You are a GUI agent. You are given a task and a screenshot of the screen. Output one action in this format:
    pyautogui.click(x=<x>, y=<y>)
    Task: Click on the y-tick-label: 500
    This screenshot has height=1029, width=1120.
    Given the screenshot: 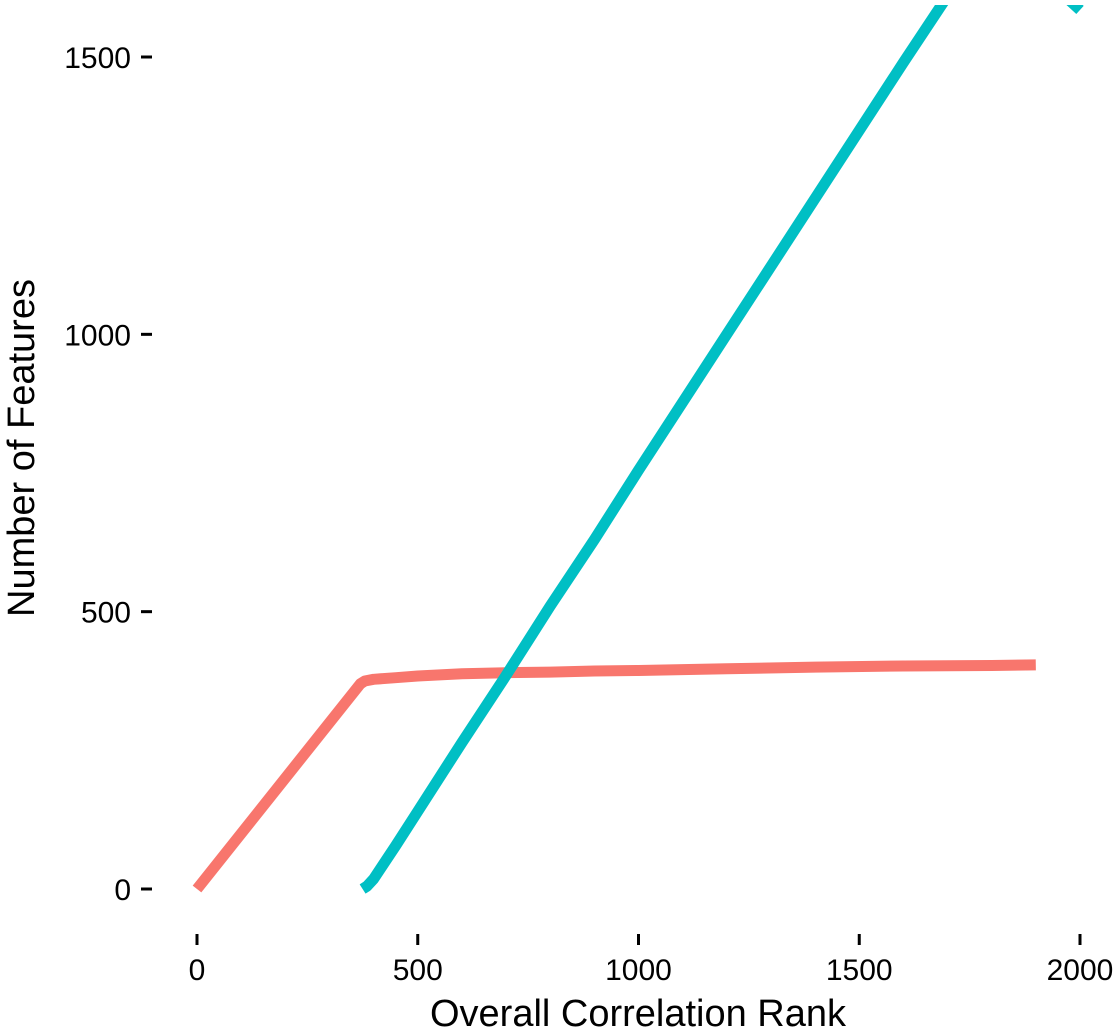 What is the action you would take?
    pyautogui.click(x=106, y=613)
    